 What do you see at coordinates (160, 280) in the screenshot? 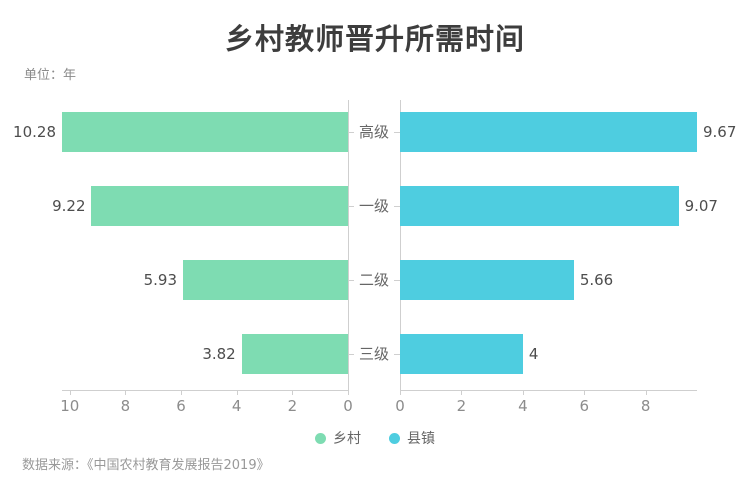
I see `bar-value-label: 5.93` at bounding box center [160, 280].